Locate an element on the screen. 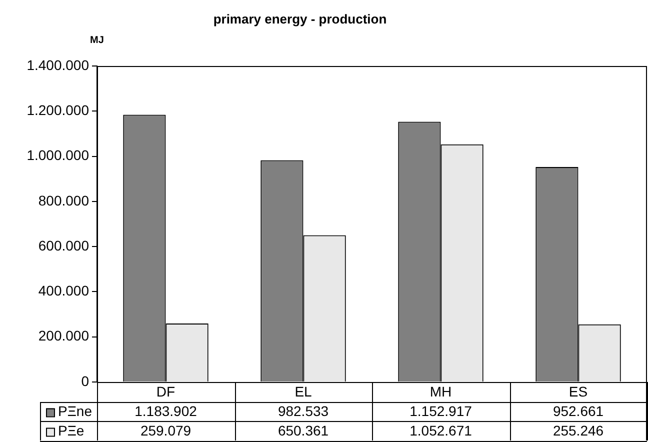 This screenshot has width=648, height=442. x-tick-label: ES is located at coordinates (578, 392).